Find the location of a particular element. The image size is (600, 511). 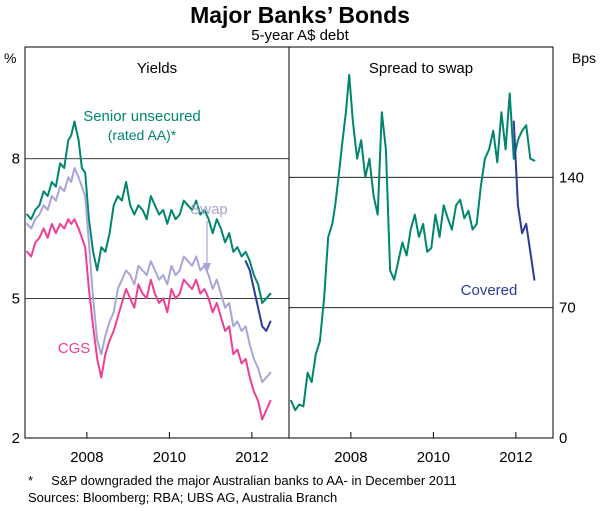

label-senior-rated: (rated AA)* is located at coordinates (142, 135).